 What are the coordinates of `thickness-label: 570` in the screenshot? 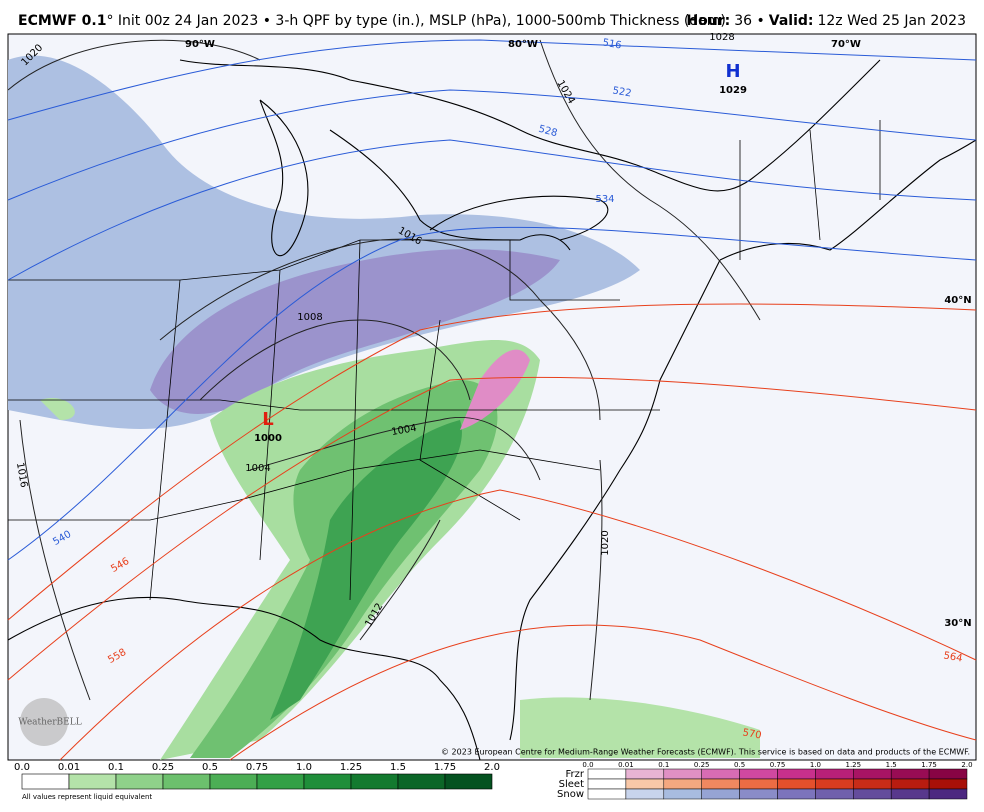 It's located at (752, 734).